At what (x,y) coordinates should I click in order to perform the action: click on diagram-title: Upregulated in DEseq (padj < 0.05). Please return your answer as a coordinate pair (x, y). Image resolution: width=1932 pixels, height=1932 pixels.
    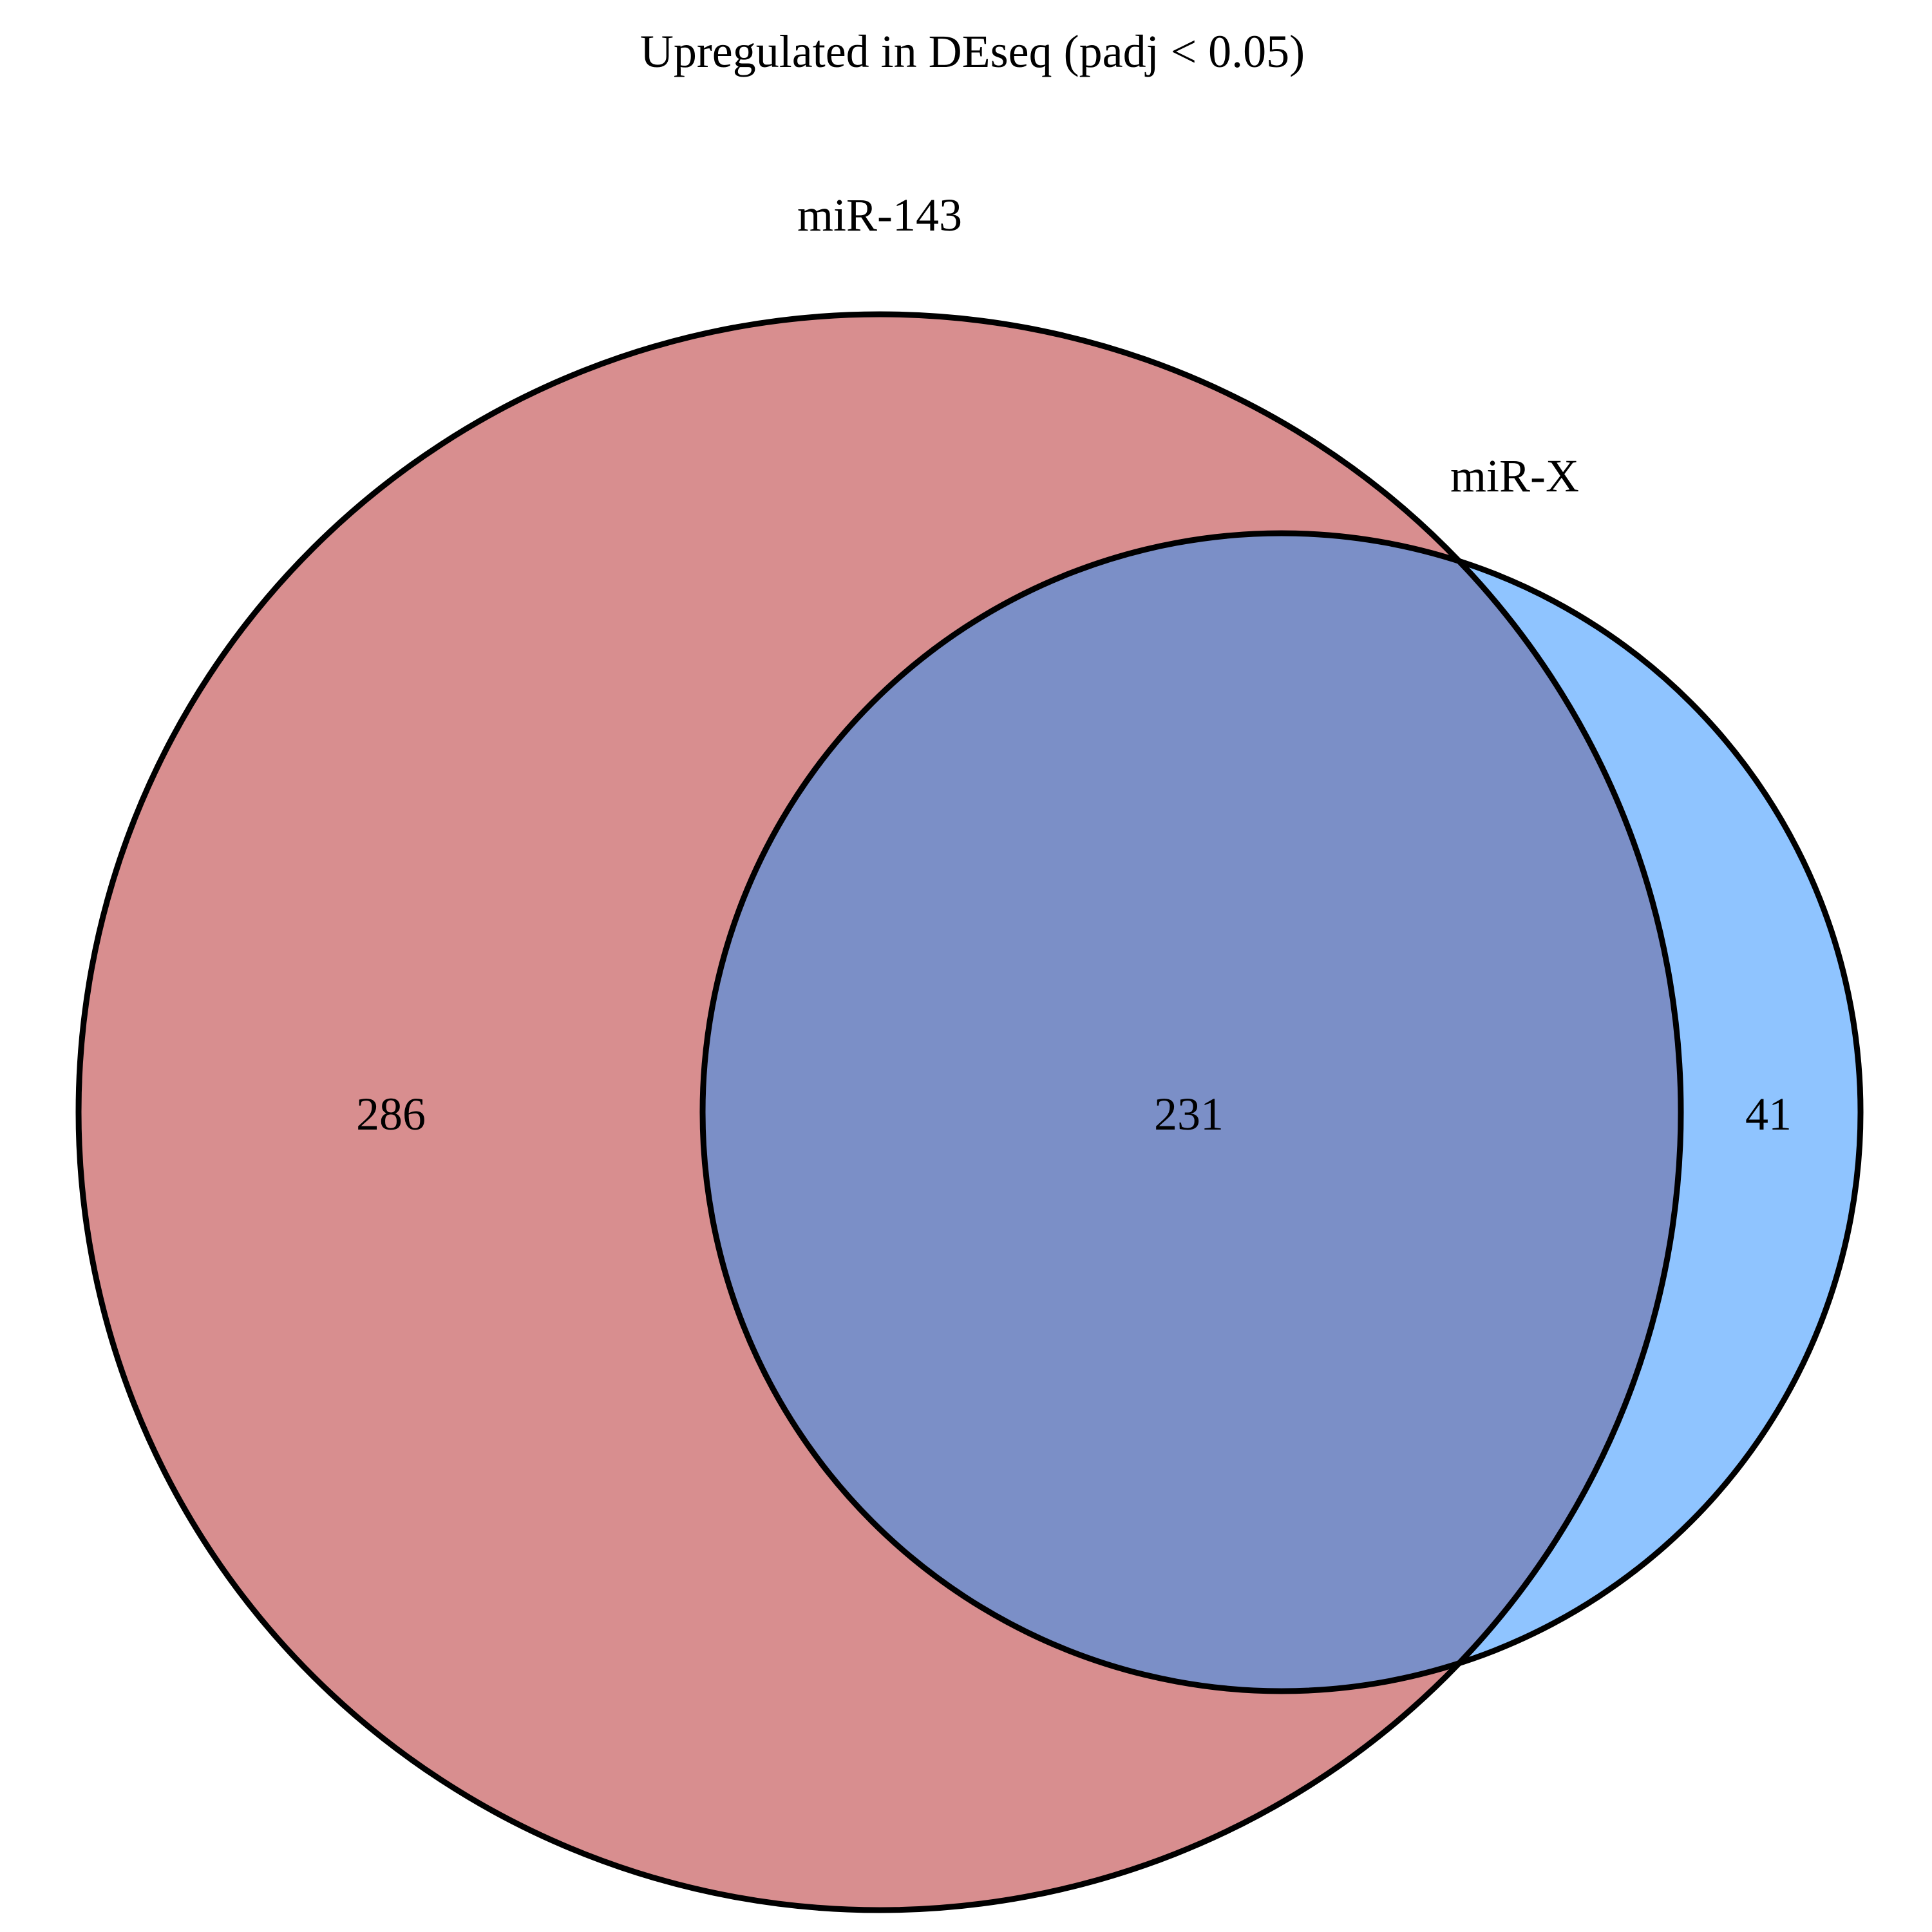
    Looking at the image, I should click on (973, 52).